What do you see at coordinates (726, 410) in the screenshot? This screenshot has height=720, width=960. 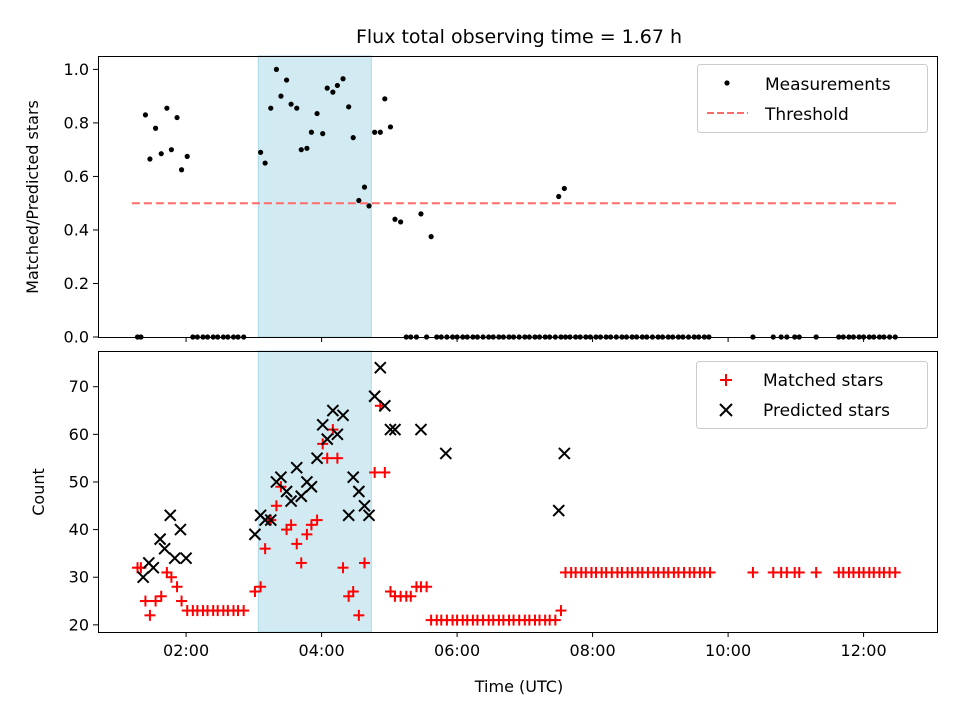 I see `legend-predicted-marker` at bounding box center [726, 410].